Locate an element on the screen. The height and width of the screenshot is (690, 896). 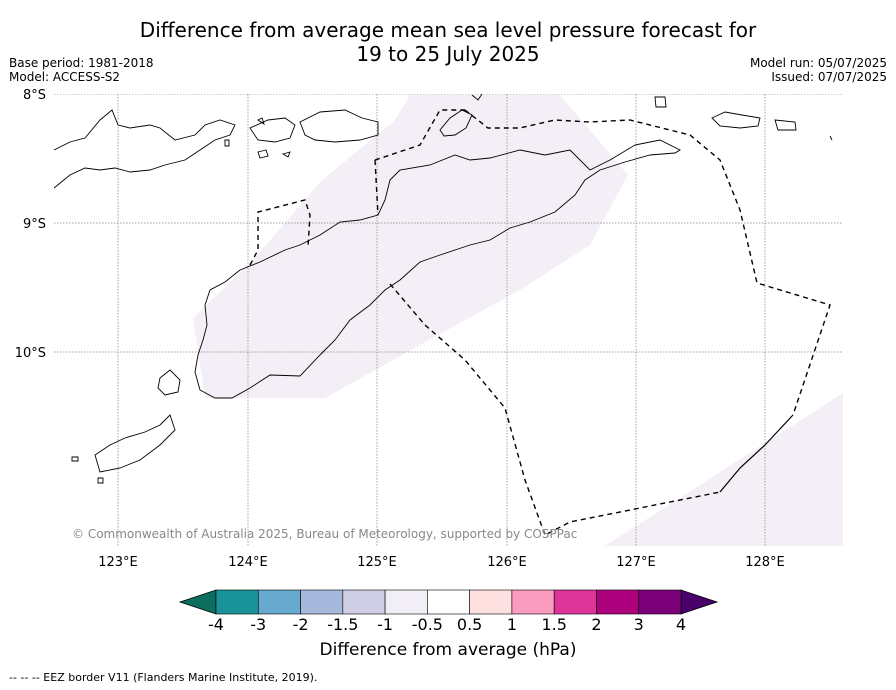
alor-coast is located at coordinates (339, 126).